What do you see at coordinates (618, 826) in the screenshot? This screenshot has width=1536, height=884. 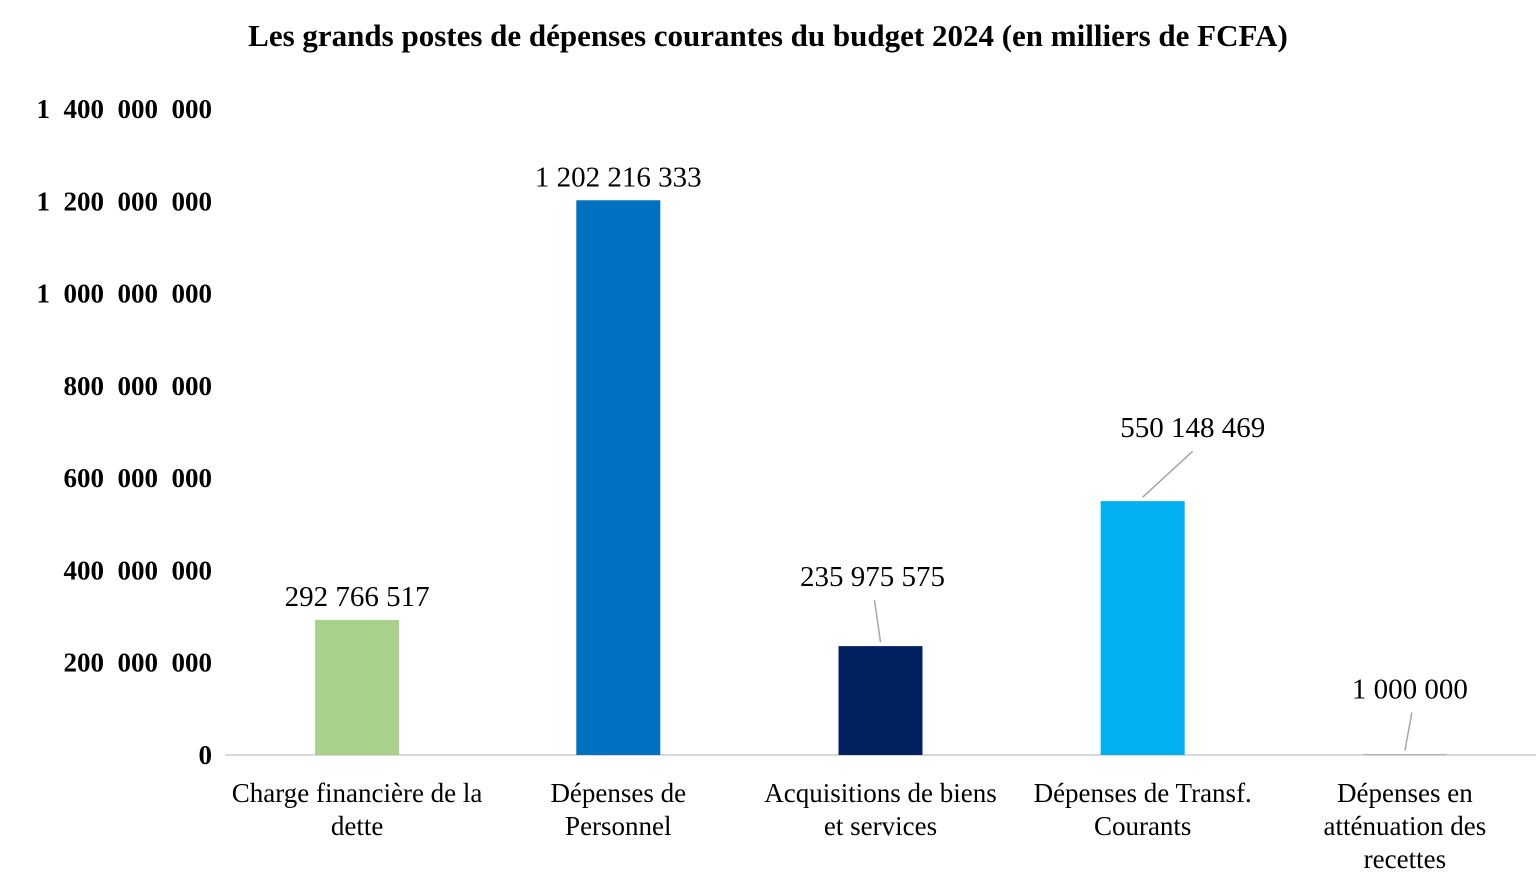 I see `x-category-label: Personnel` at bounding box center [618, 826].